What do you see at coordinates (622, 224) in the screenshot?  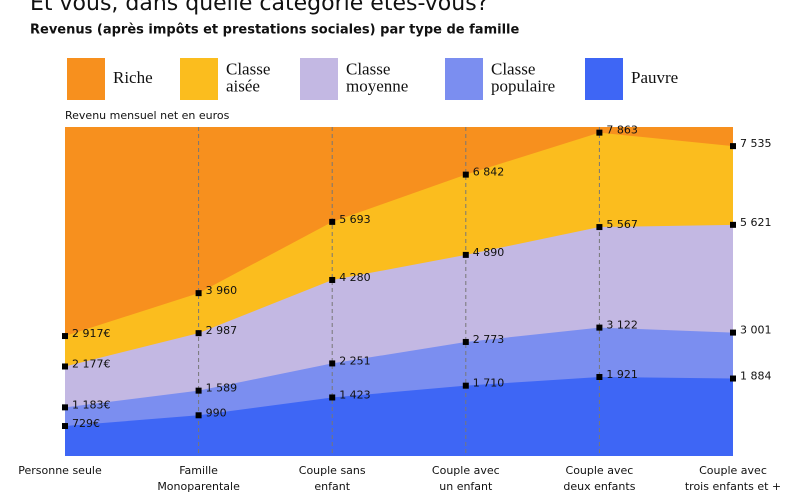 I see `value-label: 5 567` at bounding box center [622, 224].